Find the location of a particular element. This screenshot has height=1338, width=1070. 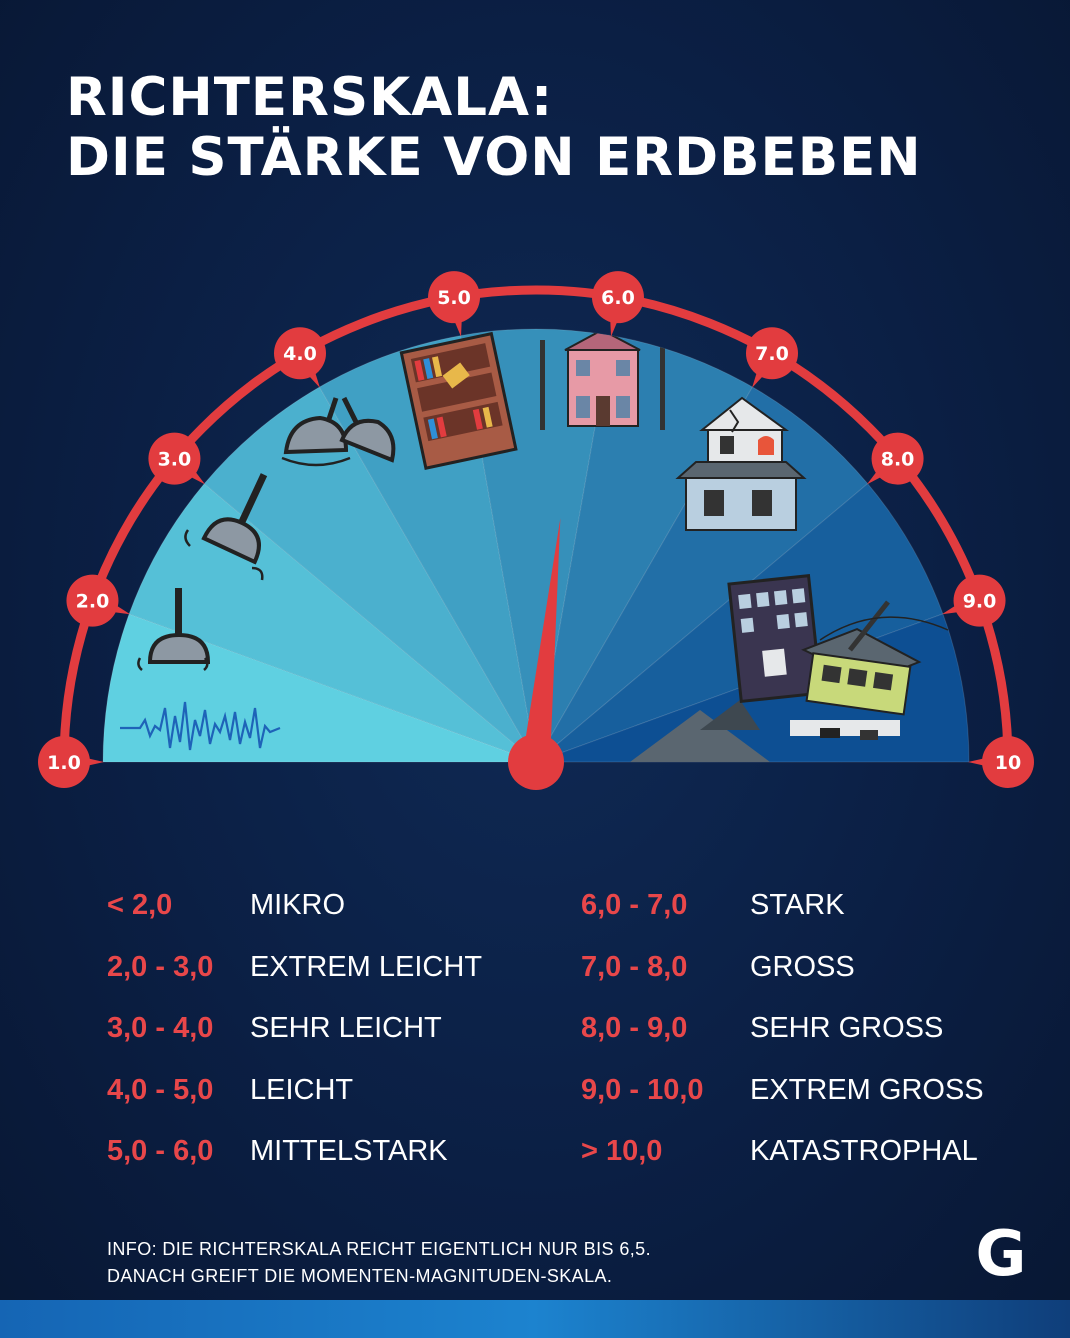

legend-range: 8,0 - 9,0 is located at coordinates (634, 1028).